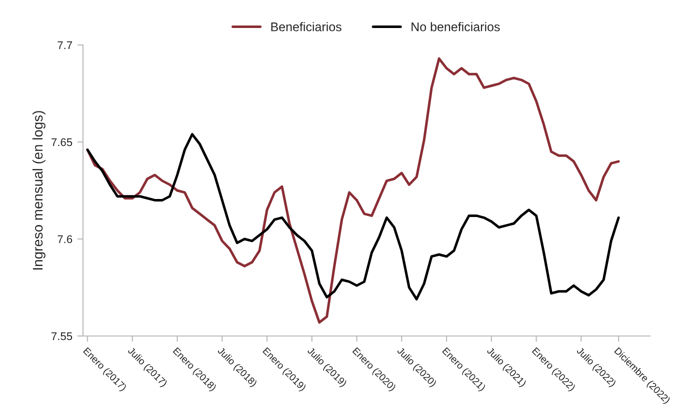 Image resolution: width=686 pixels, height=417 pixels. What do you see at coordinates (39, 190) in the screenshot?
I see `y-axis-title: Ingreso mensual (en logs)` at bounding box center [39, 190].